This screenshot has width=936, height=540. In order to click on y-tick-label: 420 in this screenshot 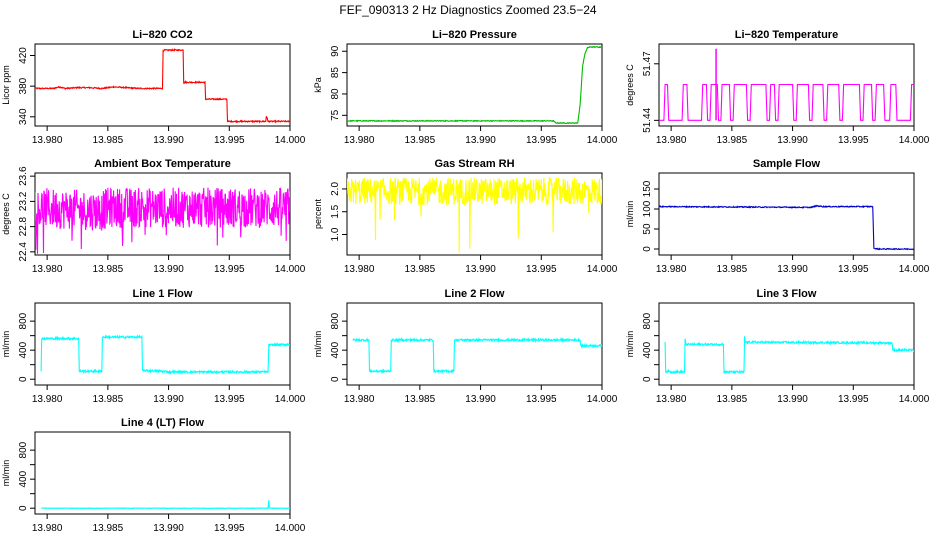, I will do `click(23, 55)`.